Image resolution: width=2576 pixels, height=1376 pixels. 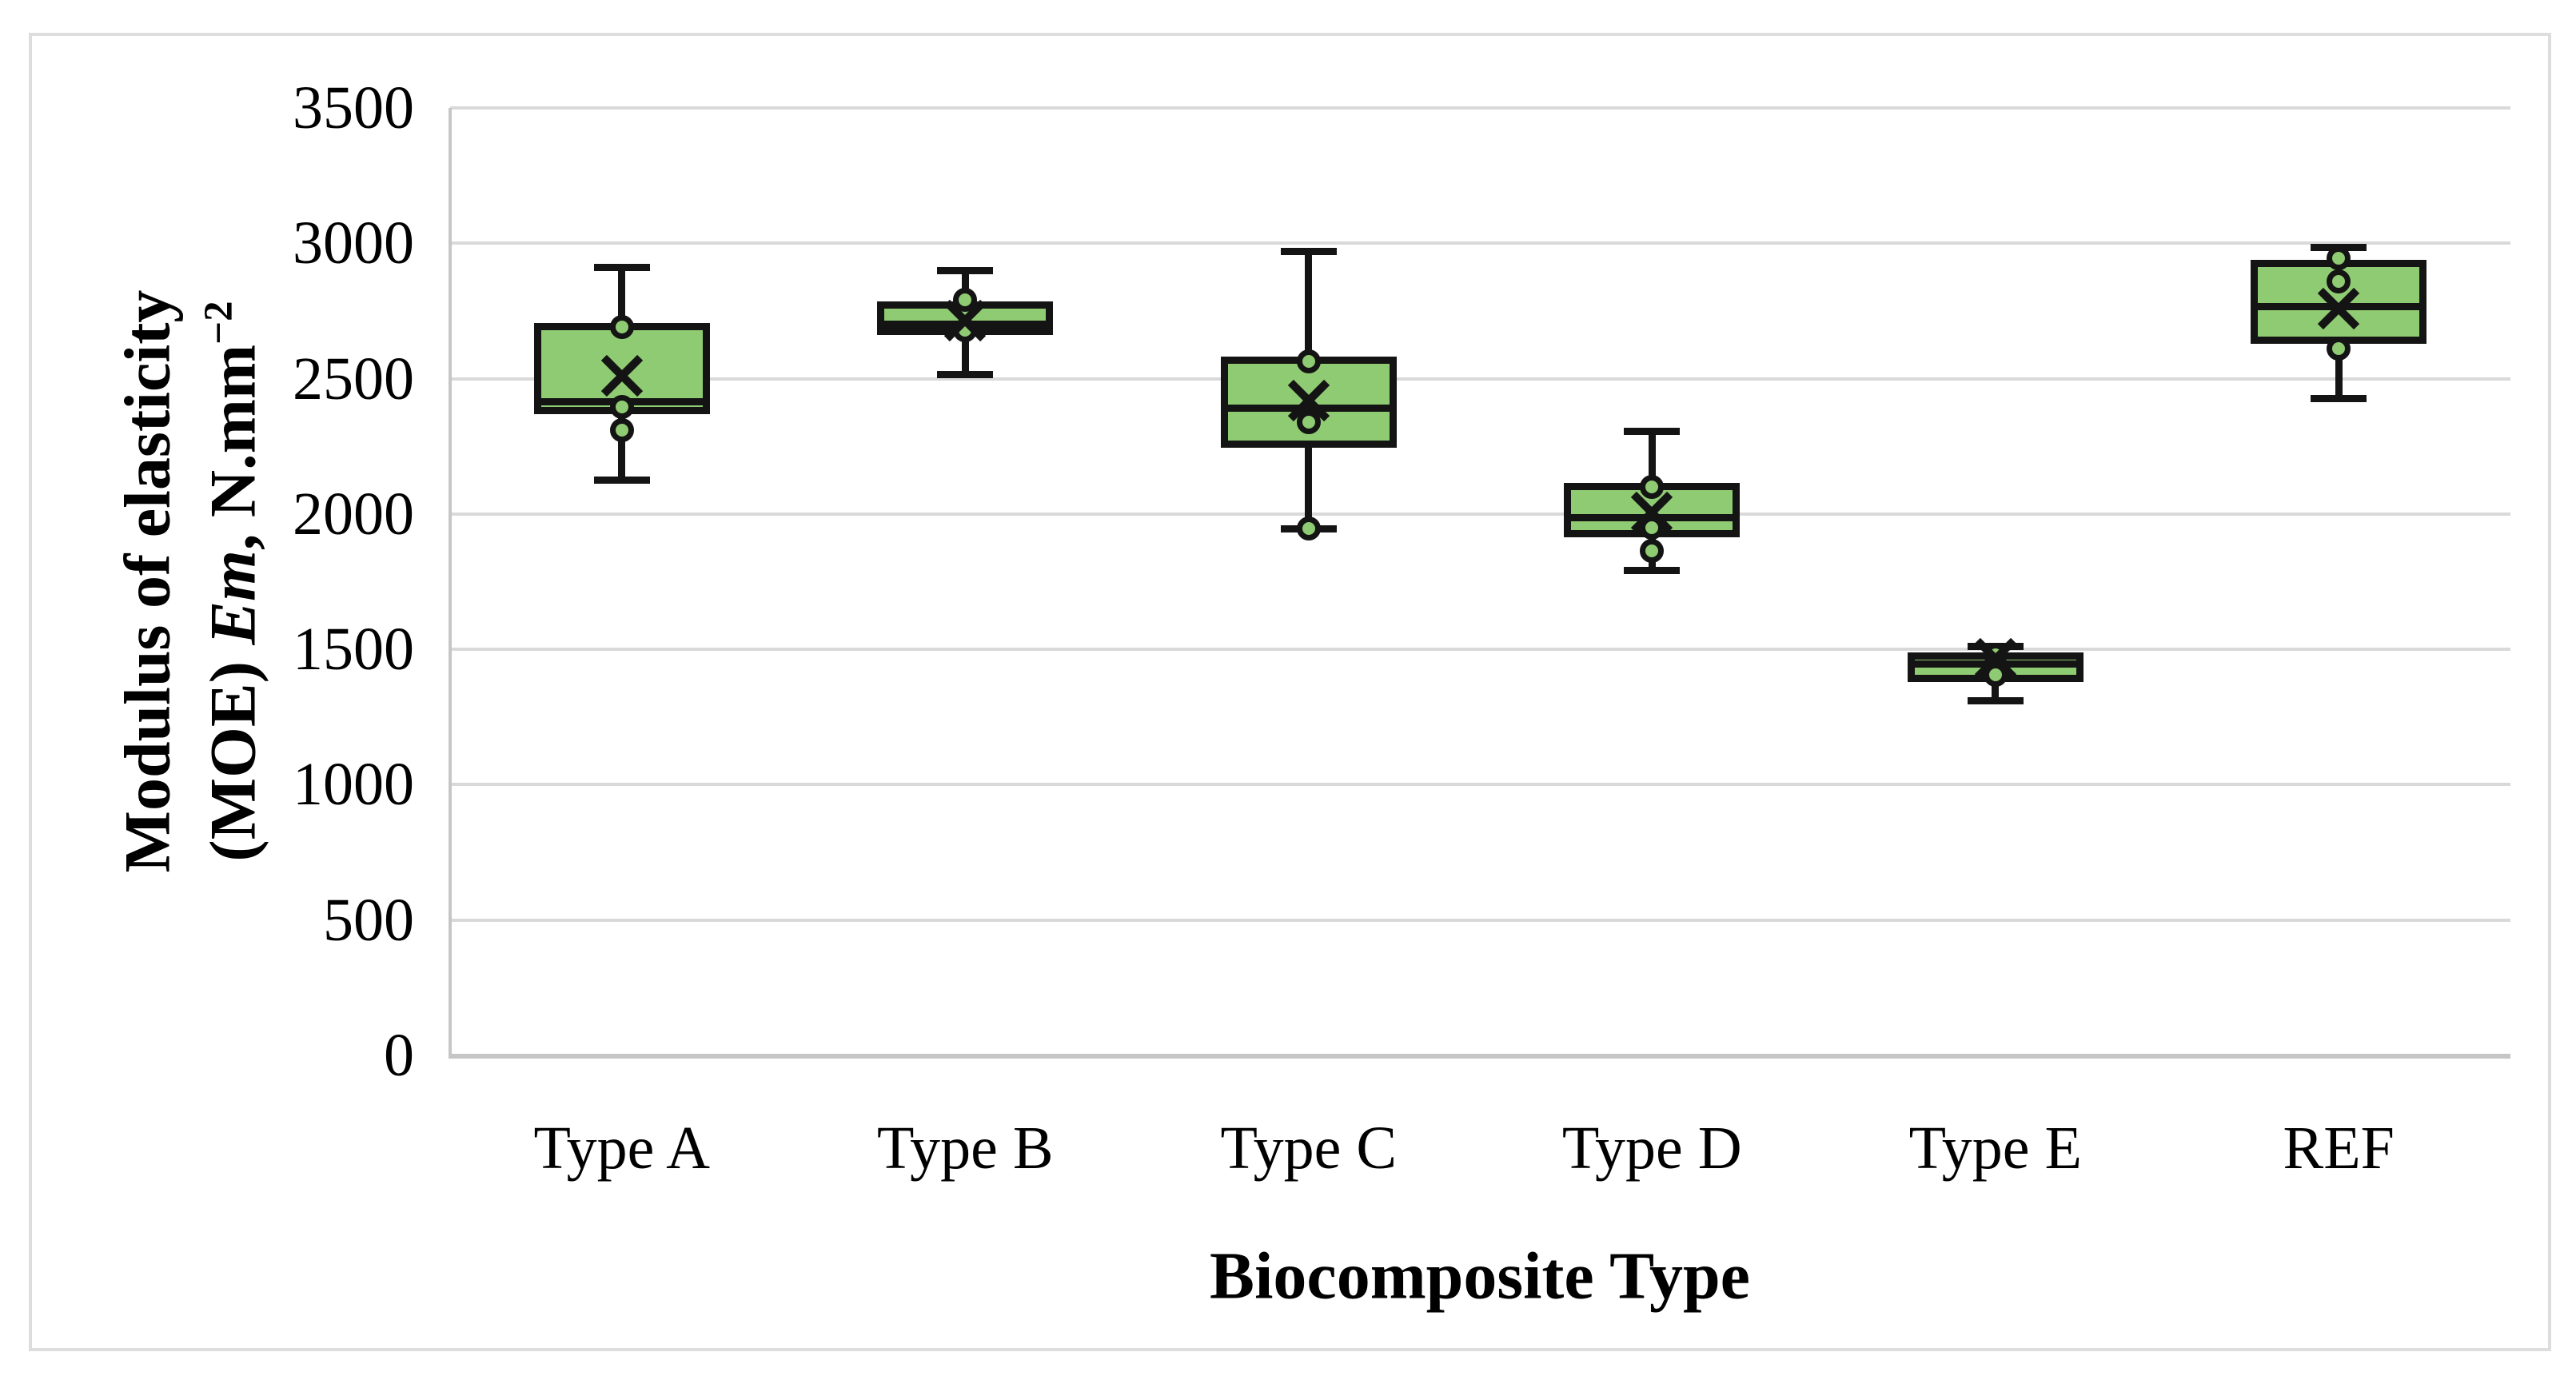 What do you see at coordinates (190, 581) in the screenshot?
I see `y-axis-title: Modulus of elasticity (MOE) Em, N.mm−2` at bounding box center [190, 581].